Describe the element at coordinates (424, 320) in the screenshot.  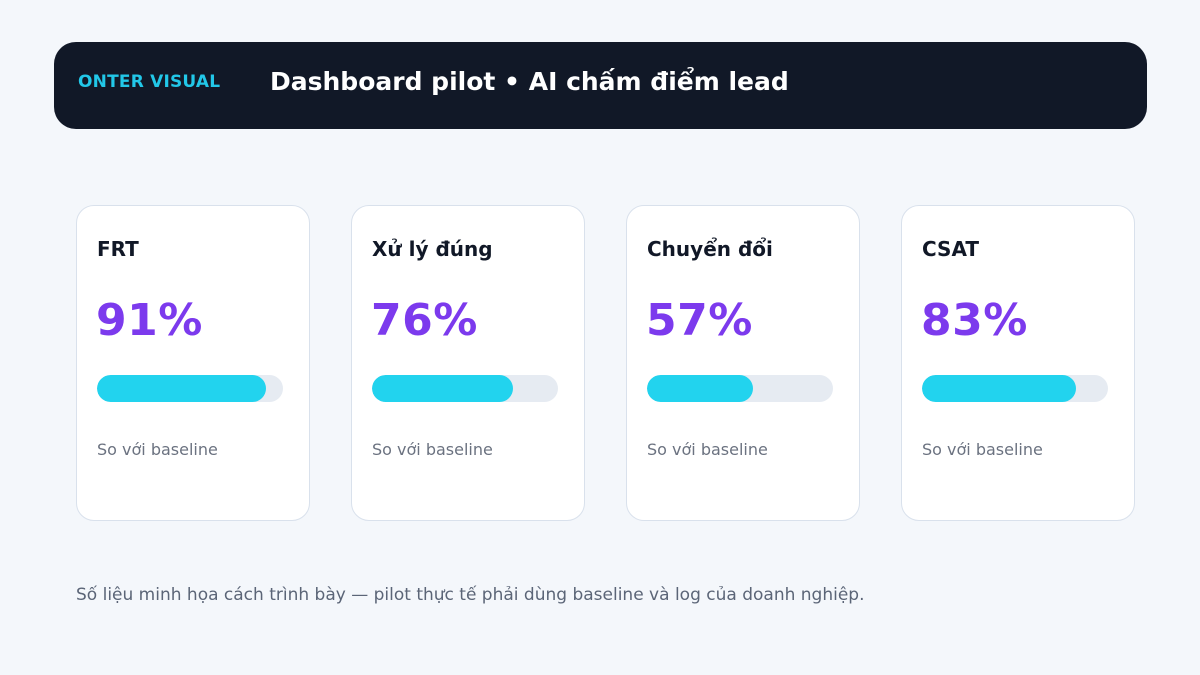
I see `metric-value: 76%` at that location.